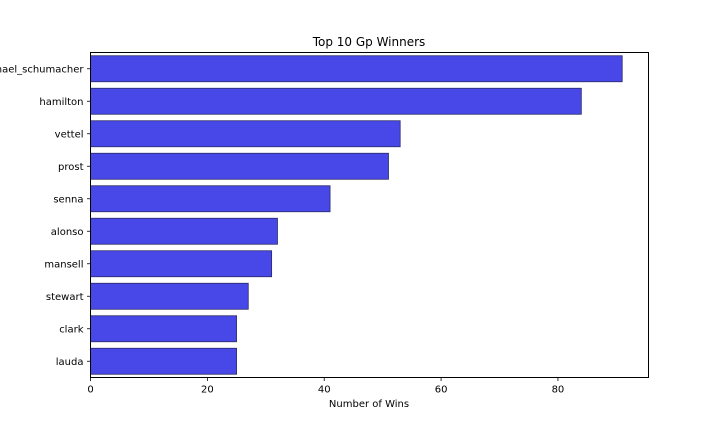  What do you see at coordinates (71, 167) in the screenshot?
I see `y-tick-label: prost` at bounding box center [71, 167].